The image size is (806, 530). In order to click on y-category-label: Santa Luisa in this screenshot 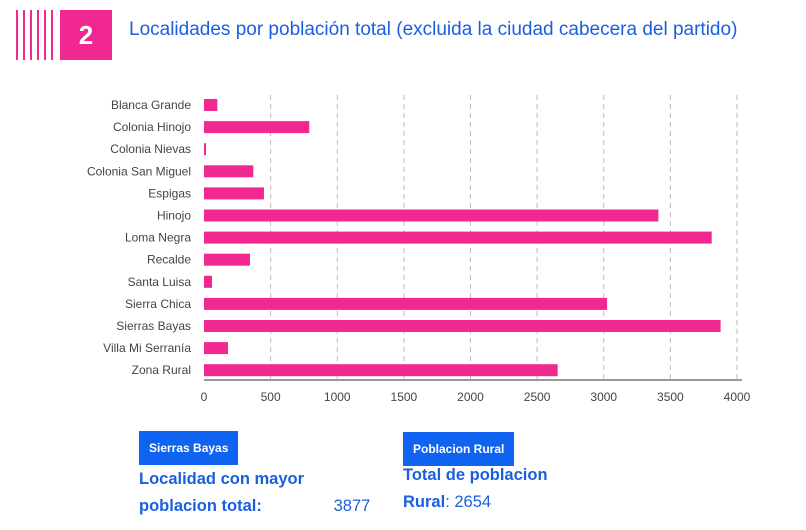, I will do `click(160, 282)`.